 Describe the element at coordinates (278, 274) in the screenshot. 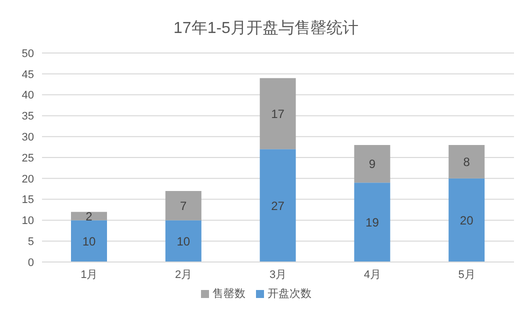

I see `x-tick-label: 3月` at that location.